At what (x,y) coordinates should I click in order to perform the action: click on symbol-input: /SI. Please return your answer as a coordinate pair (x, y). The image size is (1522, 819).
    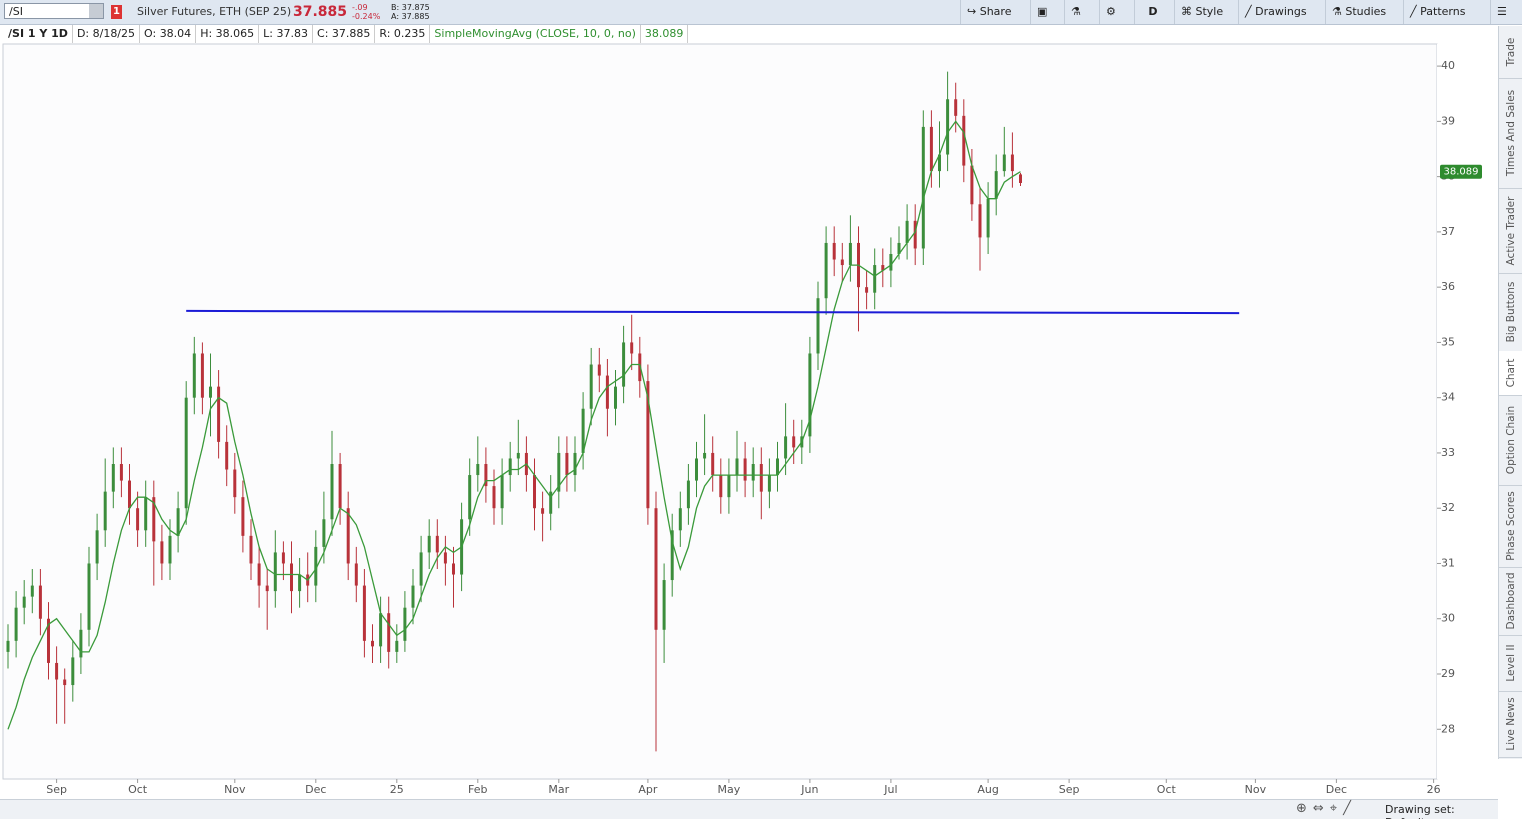
    Looking at the image, I should click on (54, 11).